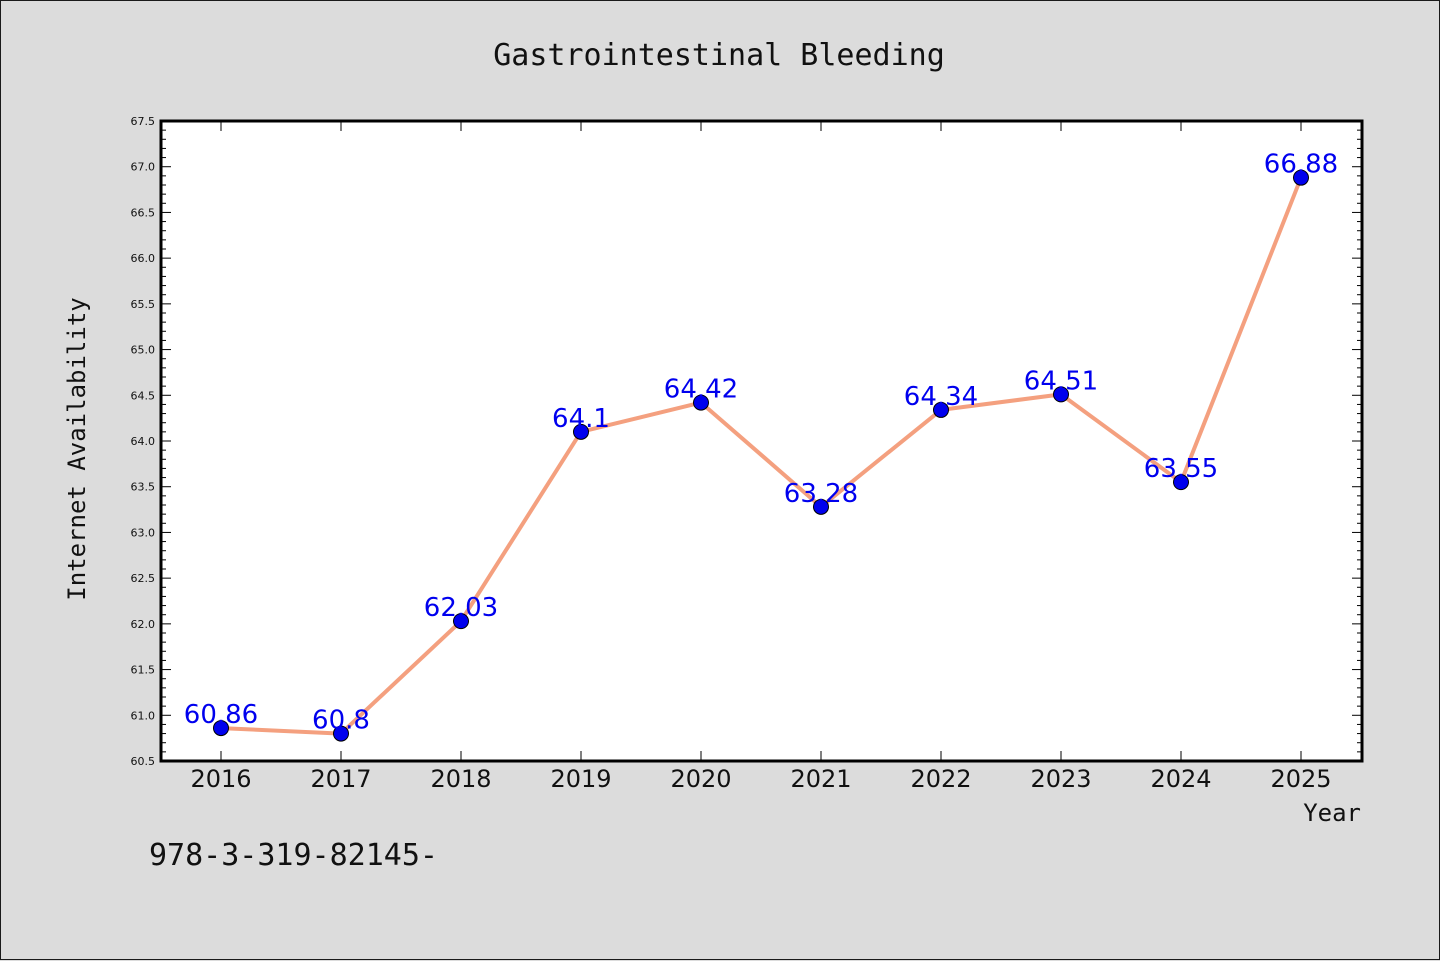 The image size is (1440, 961). I want to click on data-label: 64.51, so click(1061, 381).